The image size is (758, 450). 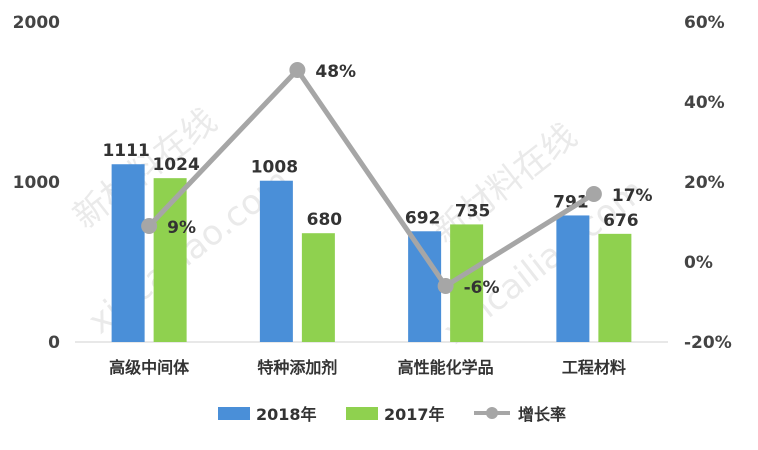 I want to click on right-tick-label: 0%, so click(x=698, y=263).